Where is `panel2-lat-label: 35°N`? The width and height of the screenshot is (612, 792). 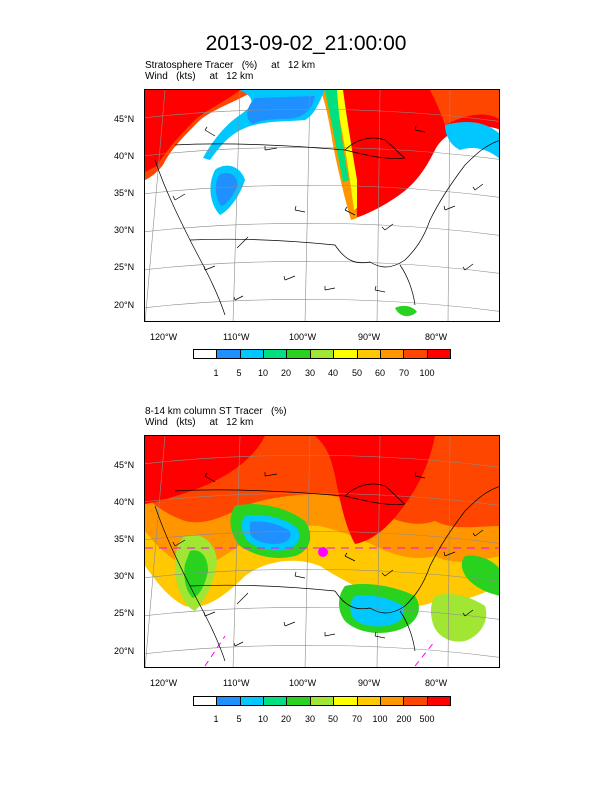 panel2-lat-label: 35°N is located at coordinates (124, 539).